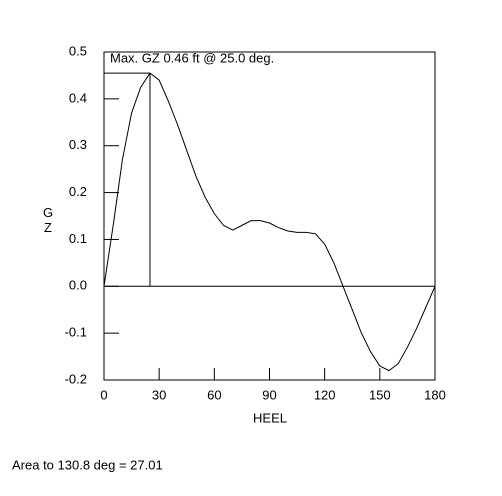  What do you see at coordinates (103, 394) in the screenshot?
I see `x-tick-label: 0` at bounding box center [103, 394].